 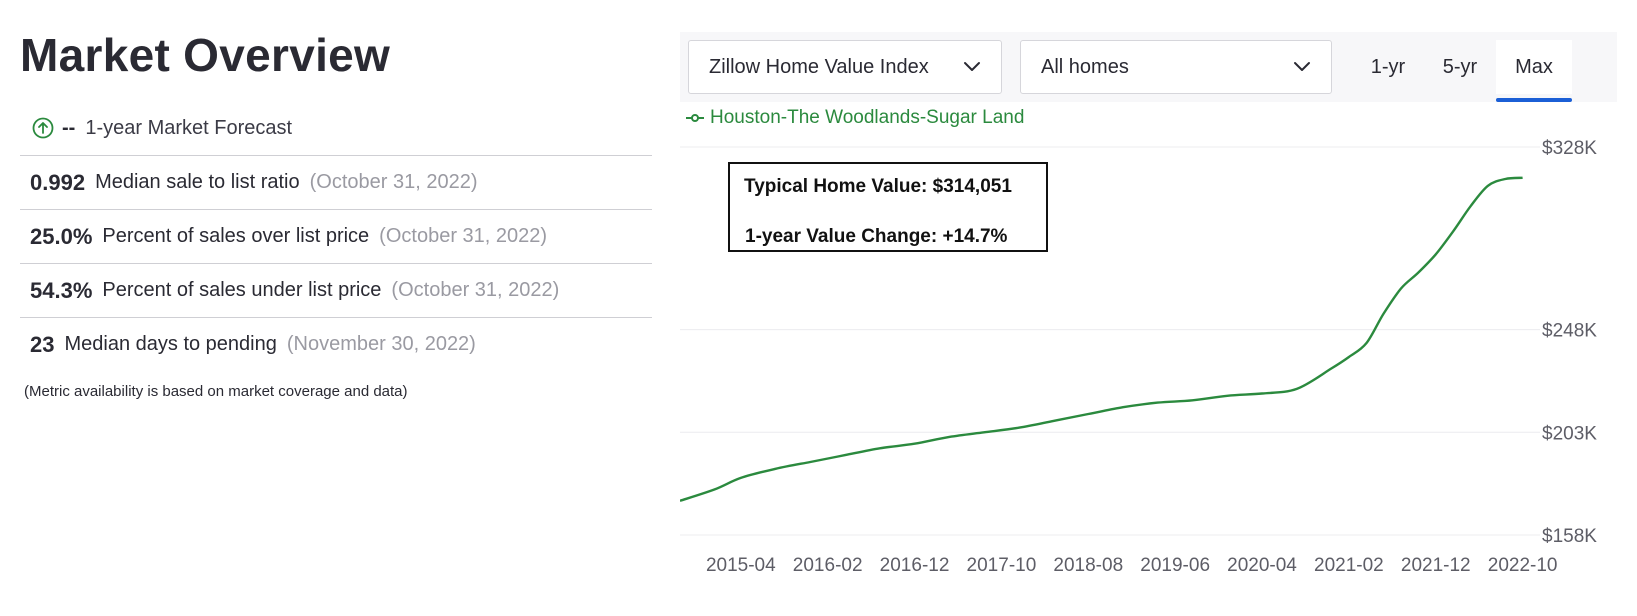 I want to click on chart-legend: Houston-The Woodlands-Sugar Land, so click(x=855, y=118).